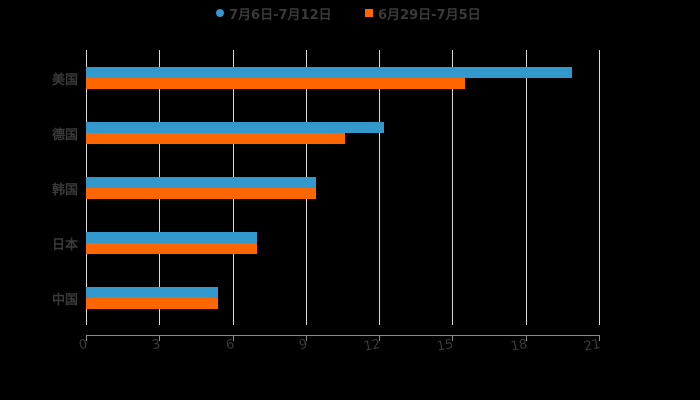  I want to click on x-tick-label: 9, so click(303, 345).